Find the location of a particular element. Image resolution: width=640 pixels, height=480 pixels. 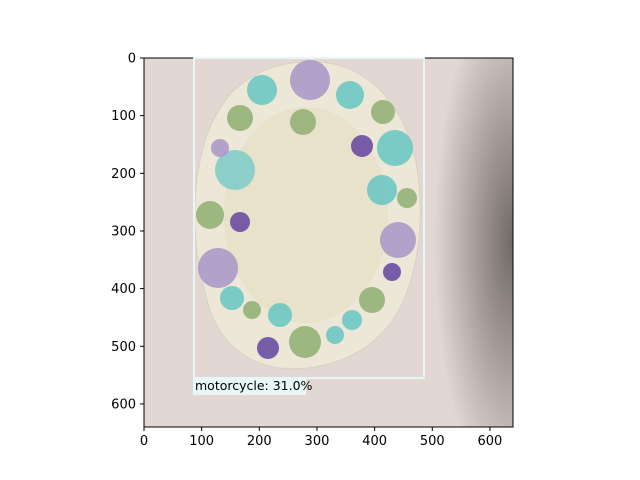

detection-label-bg is located at coordinates (249, 386).